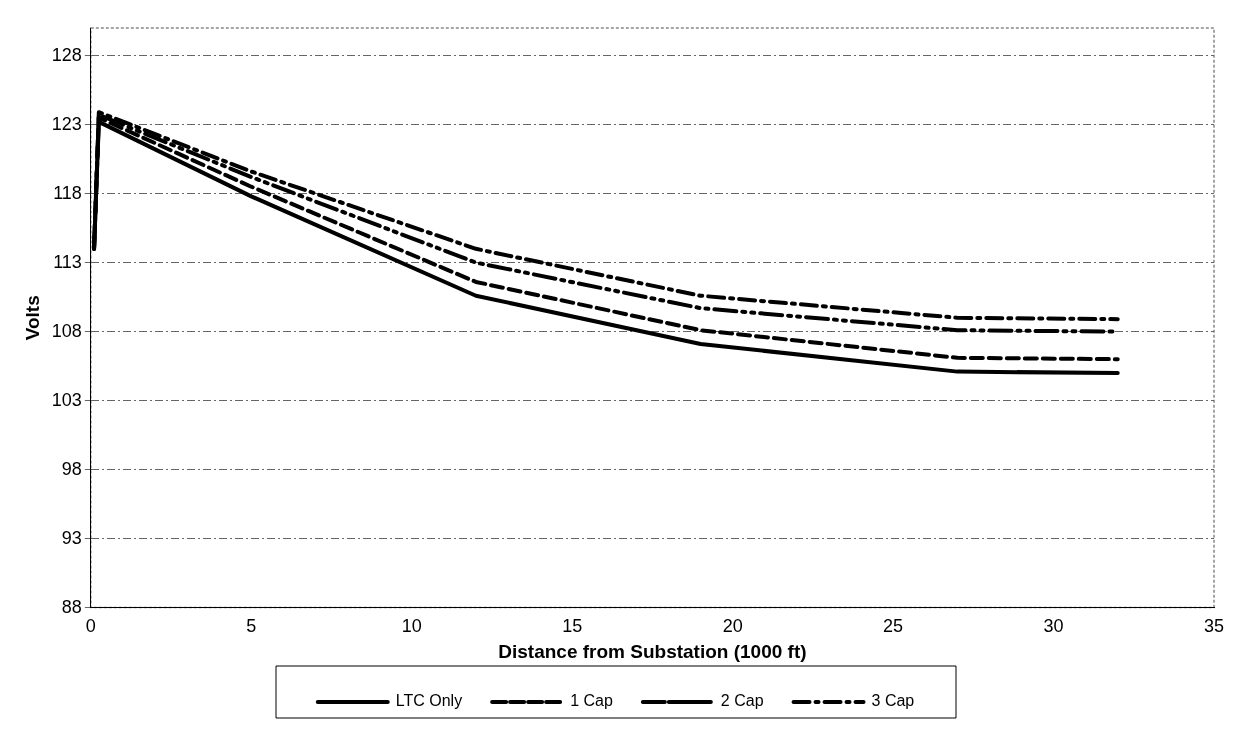 This screenshot has height=731, width=1244. Describe the element at coordinates (32, 318) in the screenshot. I see `y-axis-title: Volts` at that location.